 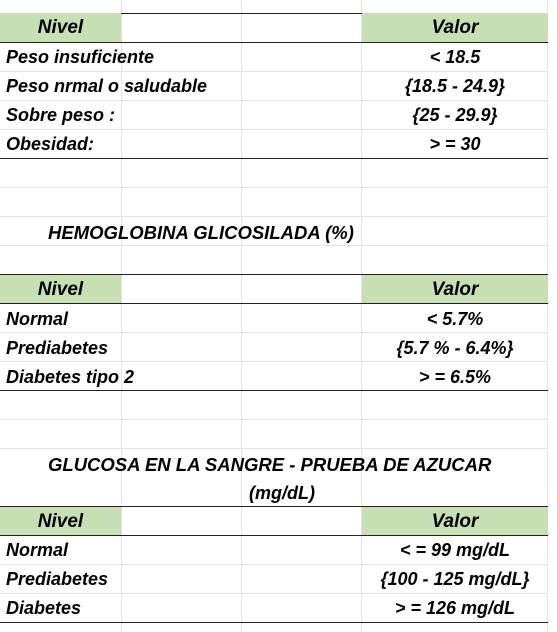 I want to click on glucosa-row-nivel: Normal, so click(x=37, y=550).